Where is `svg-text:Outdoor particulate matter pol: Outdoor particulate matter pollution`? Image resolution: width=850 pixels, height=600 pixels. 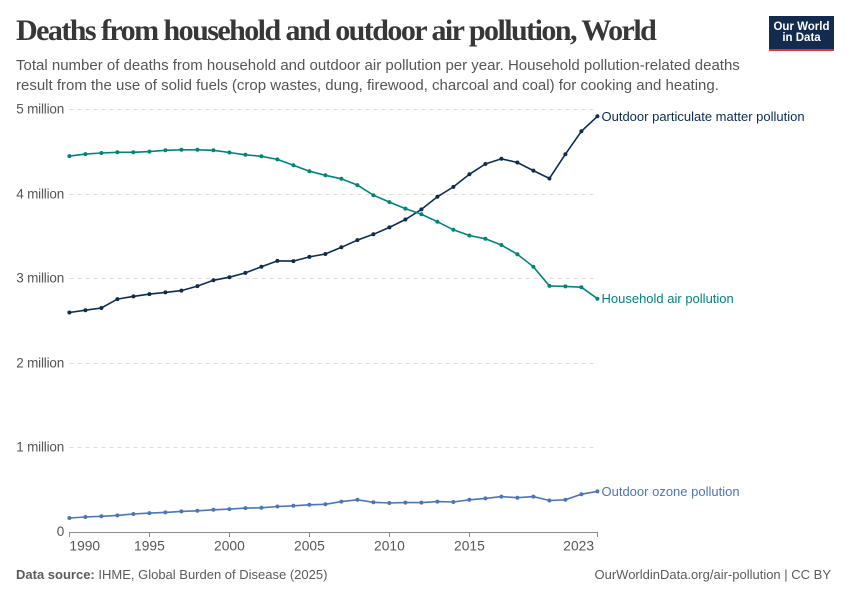
svg-text:Outdoor particulate matter pol: Outdoor particulate matter pollution is located at coordinates (703, 116).